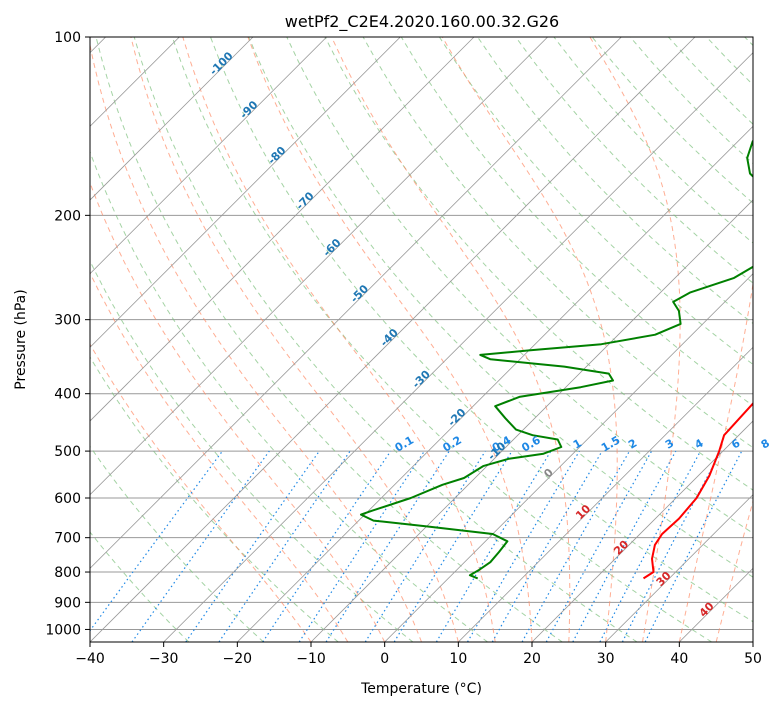 The image size is (775, 708). What do you see at coordinates (67, 539) in the screenshot?
I see `y-tick-label: 700` at bounding box center [67, 539].